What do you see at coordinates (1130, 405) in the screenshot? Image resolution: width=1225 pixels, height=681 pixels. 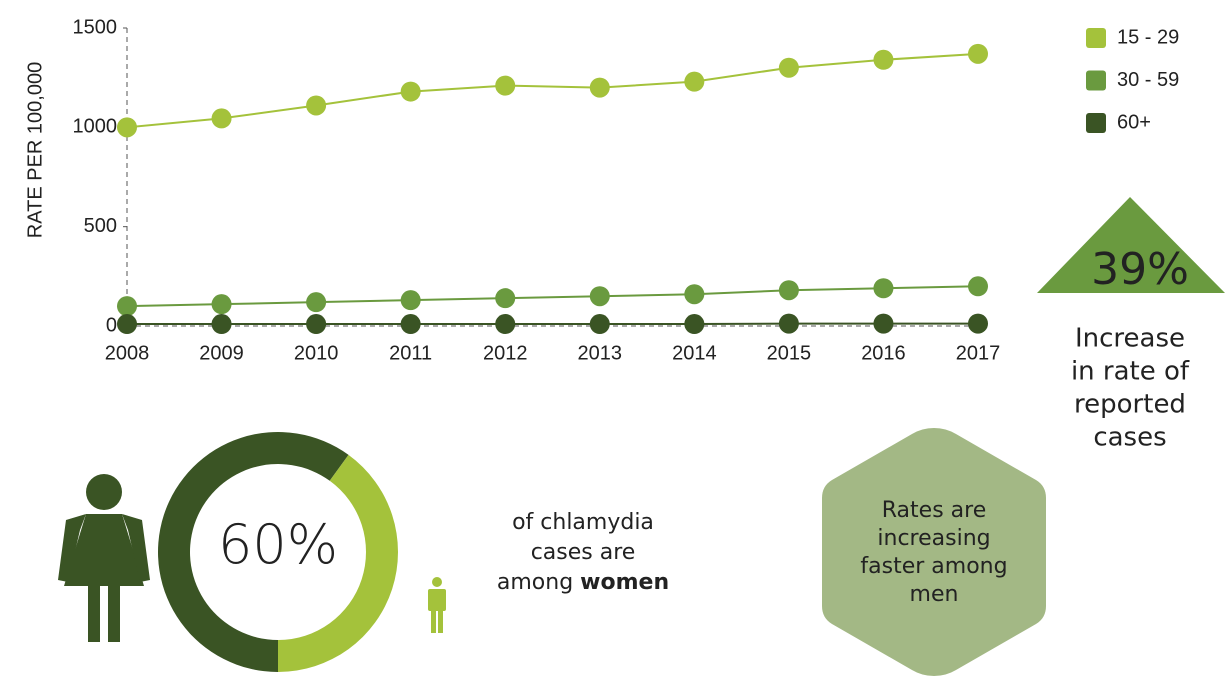 I see `arrow-caption: reported` at bounding box center [1130, 405].